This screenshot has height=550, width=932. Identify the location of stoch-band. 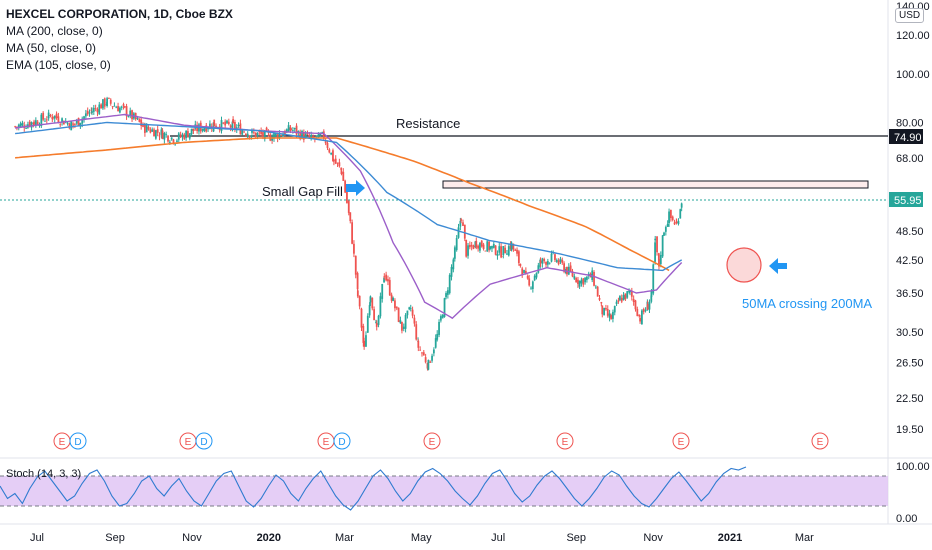
(444, 491).